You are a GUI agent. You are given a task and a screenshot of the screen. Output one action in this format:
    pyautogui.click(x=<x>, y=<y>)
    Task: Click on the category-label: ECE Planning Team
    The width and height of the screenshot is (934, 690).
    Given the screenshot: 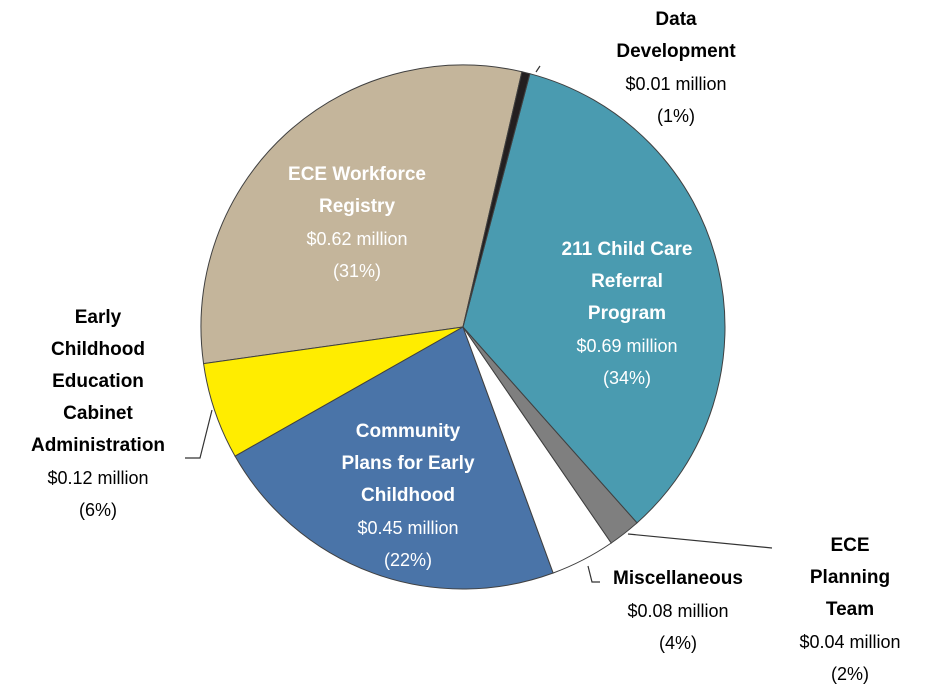 What is the action you would take?
    pyautogui.click(x=850, y=577)
    